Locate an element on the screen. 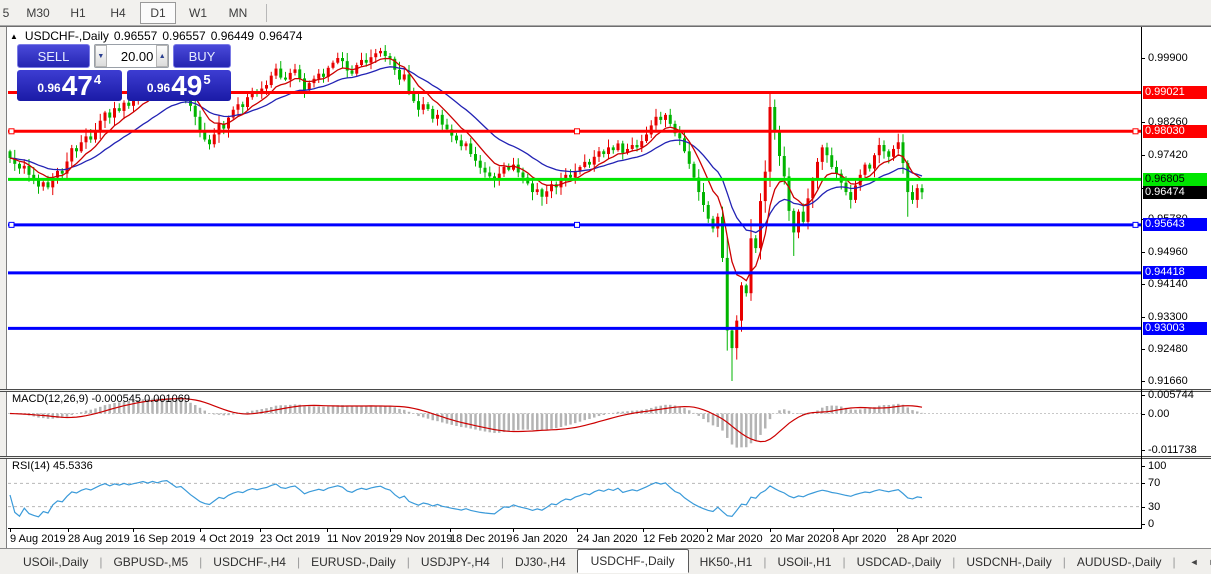 Image resolution: width=1211 pixels, height=574 pixels. date-label: 9 Aug 2019 is located at coordinates (38, 539).